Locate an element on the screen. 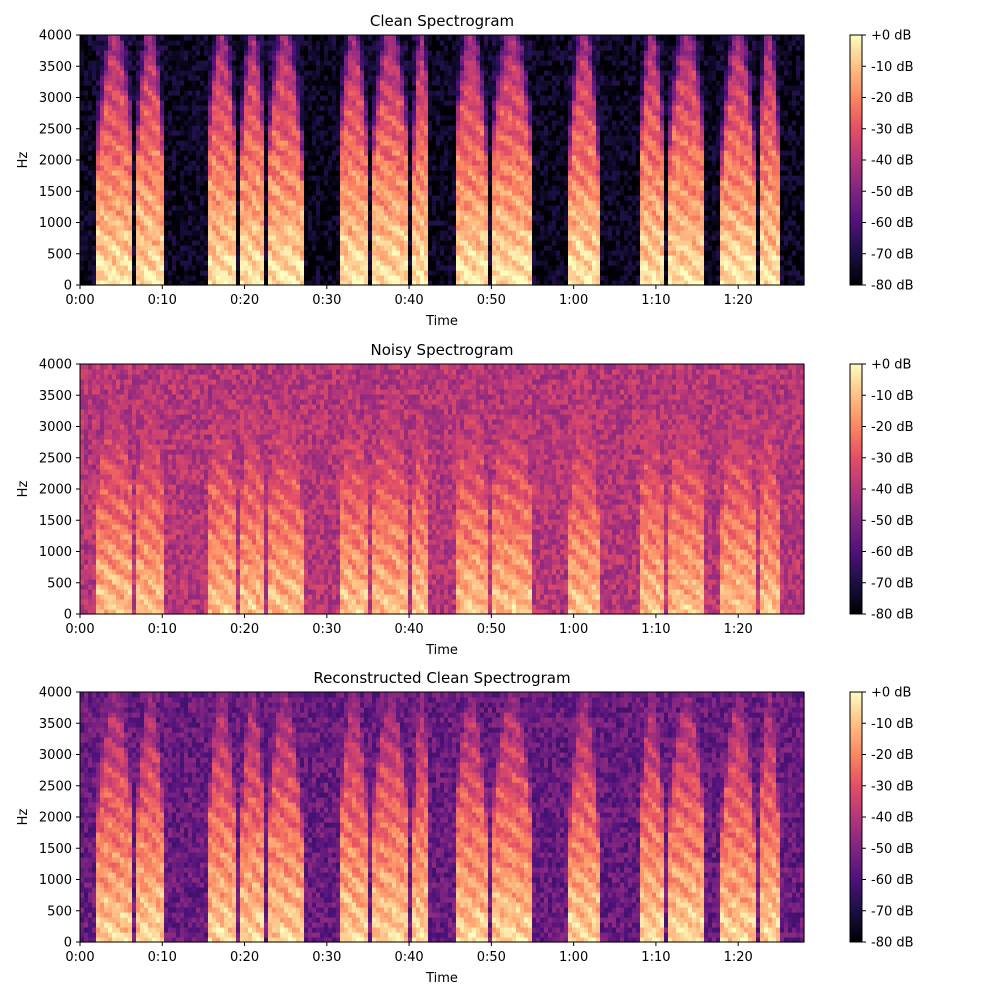  heatmap-column is located at coordinates (434, 160).